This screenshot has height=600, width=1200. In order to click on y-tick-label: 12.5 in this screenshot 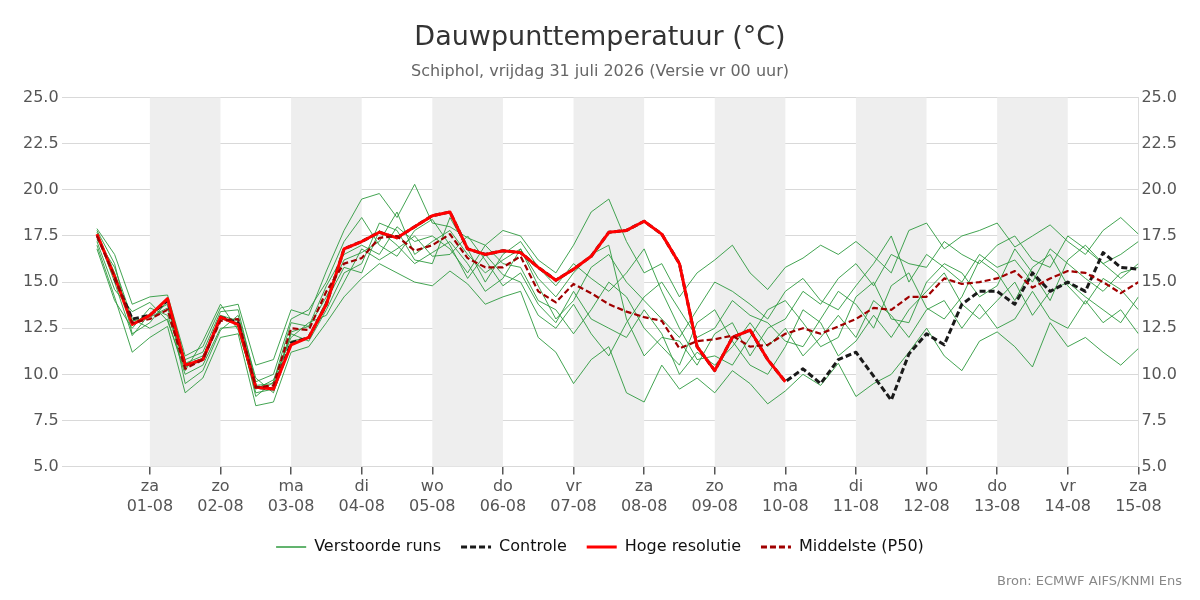, I will do `click(41, 327)`.